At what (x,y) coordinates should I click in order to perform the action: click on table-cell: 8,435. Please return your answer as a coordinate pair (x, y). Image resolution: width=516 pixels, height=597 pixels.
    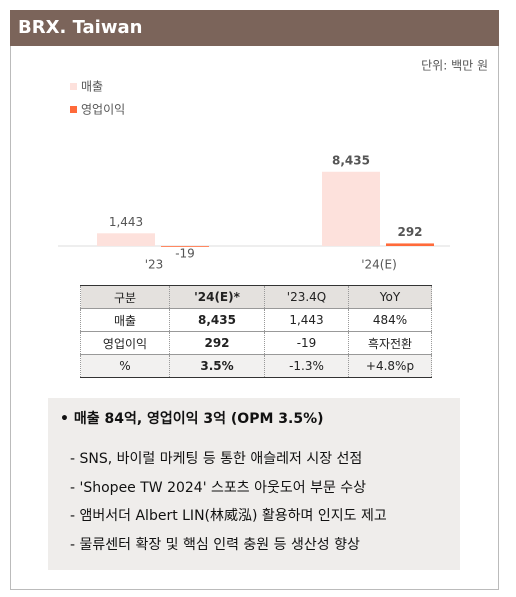
    Looking at the image, I should click on (217, 320).